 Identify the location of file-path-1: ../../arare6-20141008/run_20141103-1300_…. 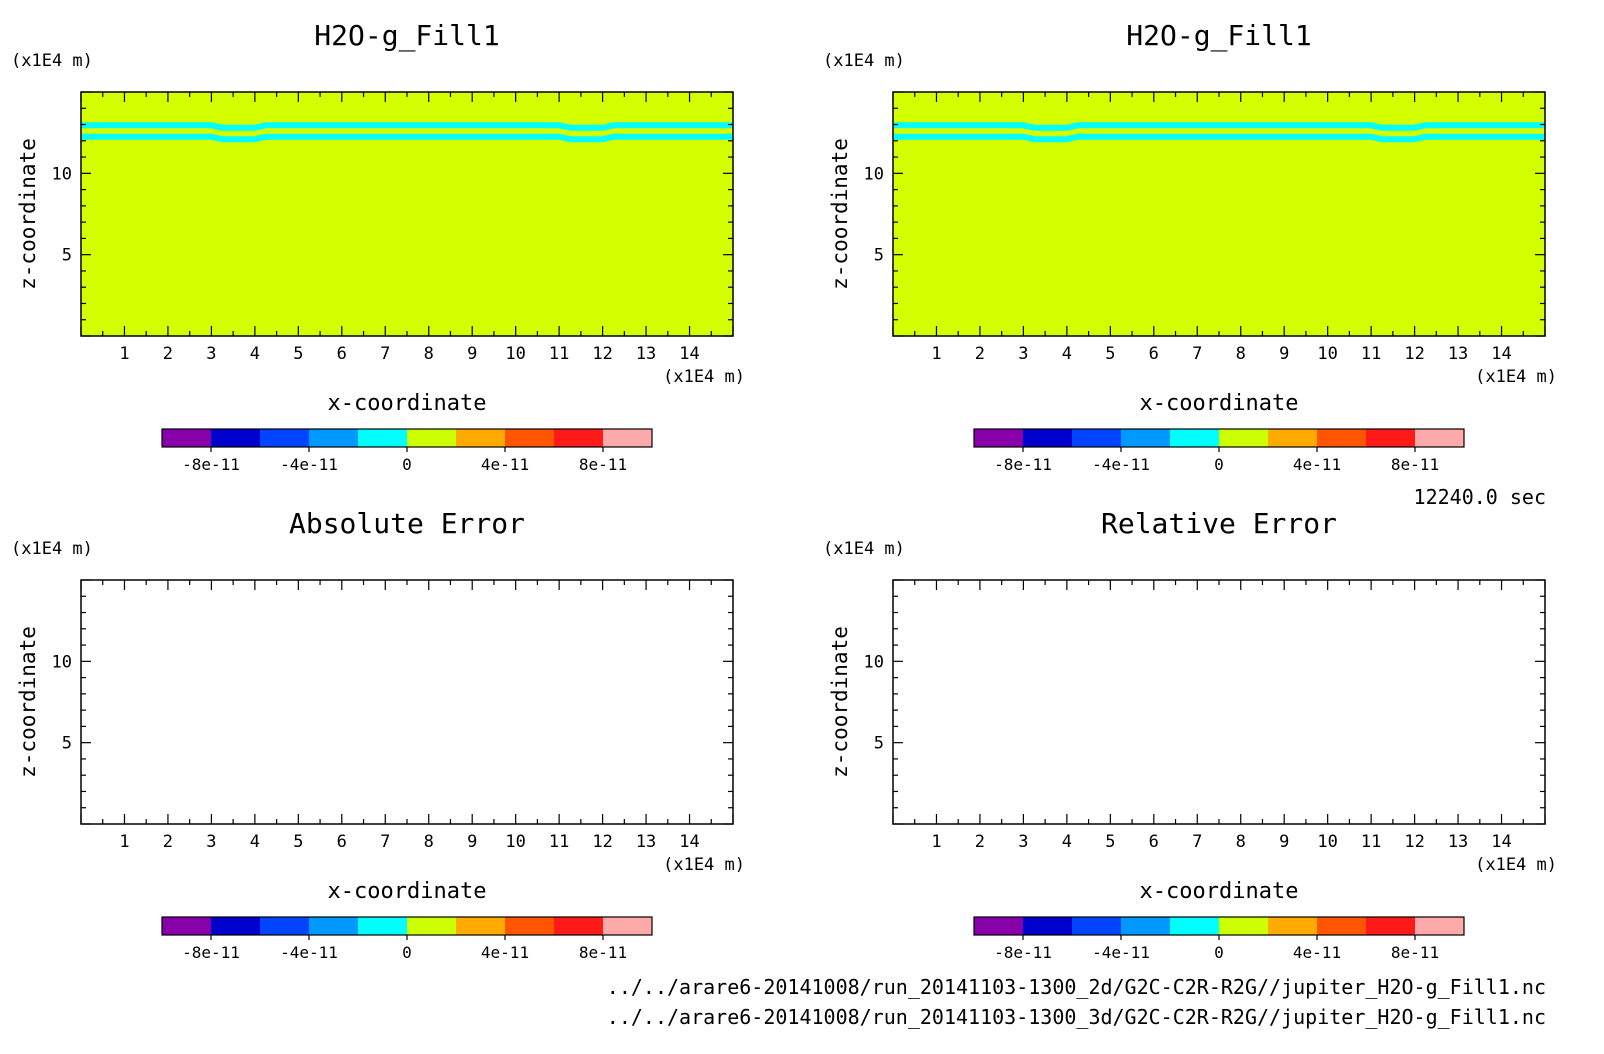
(1076, 987).